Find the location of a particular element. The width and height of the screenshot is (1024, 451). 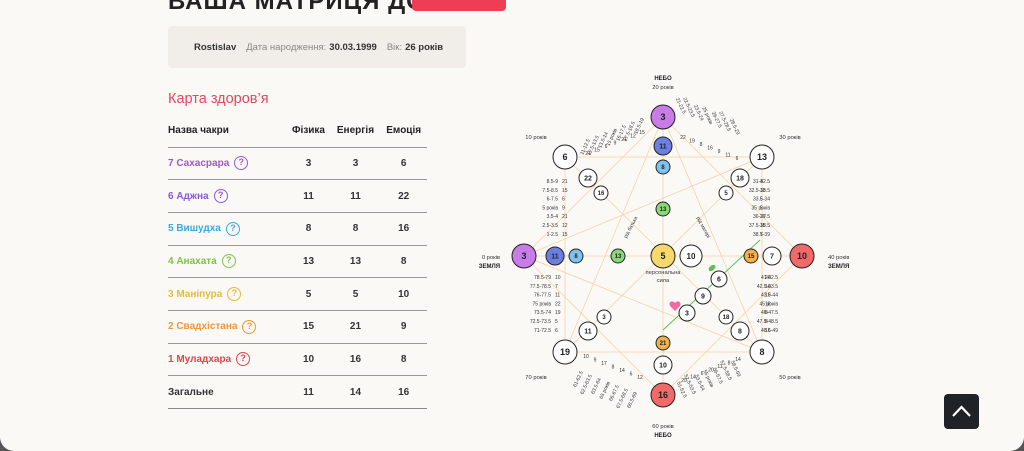

age-period: 37.5-38.5 is located at coordinates (759, 226).